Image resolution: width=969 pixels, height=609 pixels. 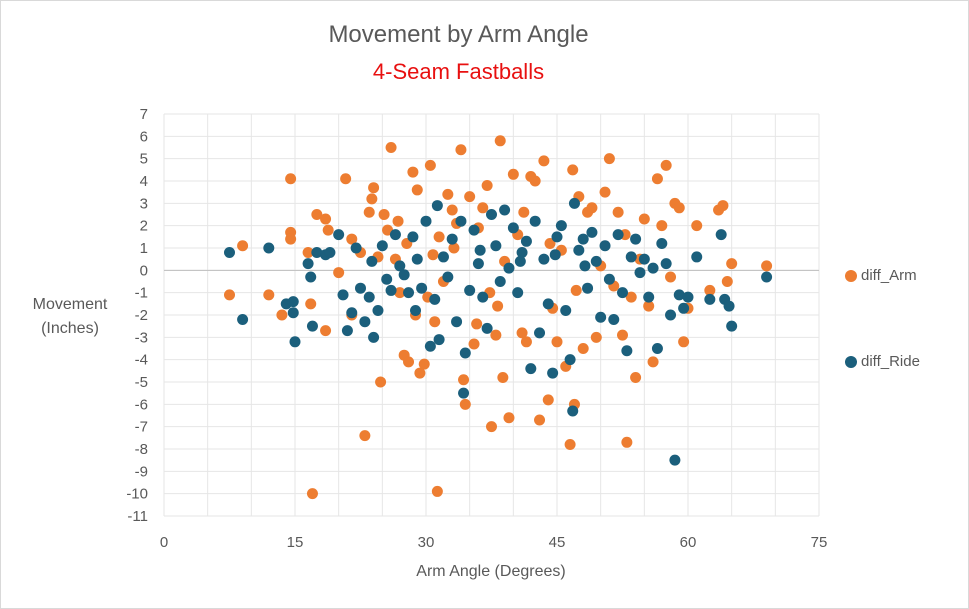 What do you see at coordinates (70, 317) in the screenshot?
I see `y-axis-label: Movement (Inches)` at bounding box center [70, 317].